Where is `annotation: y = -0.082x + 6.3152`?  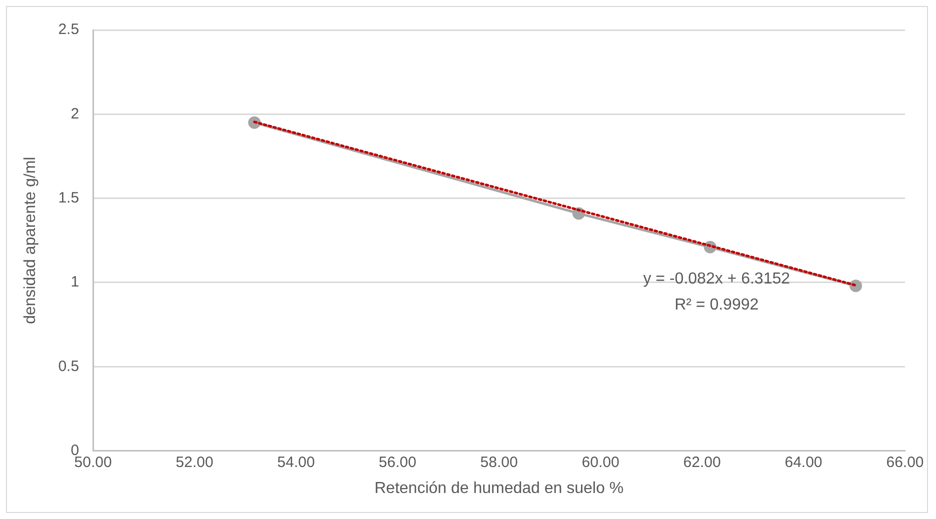
annotation: y = -0.082x + 6.3152 is located at coordinates (716, 279).